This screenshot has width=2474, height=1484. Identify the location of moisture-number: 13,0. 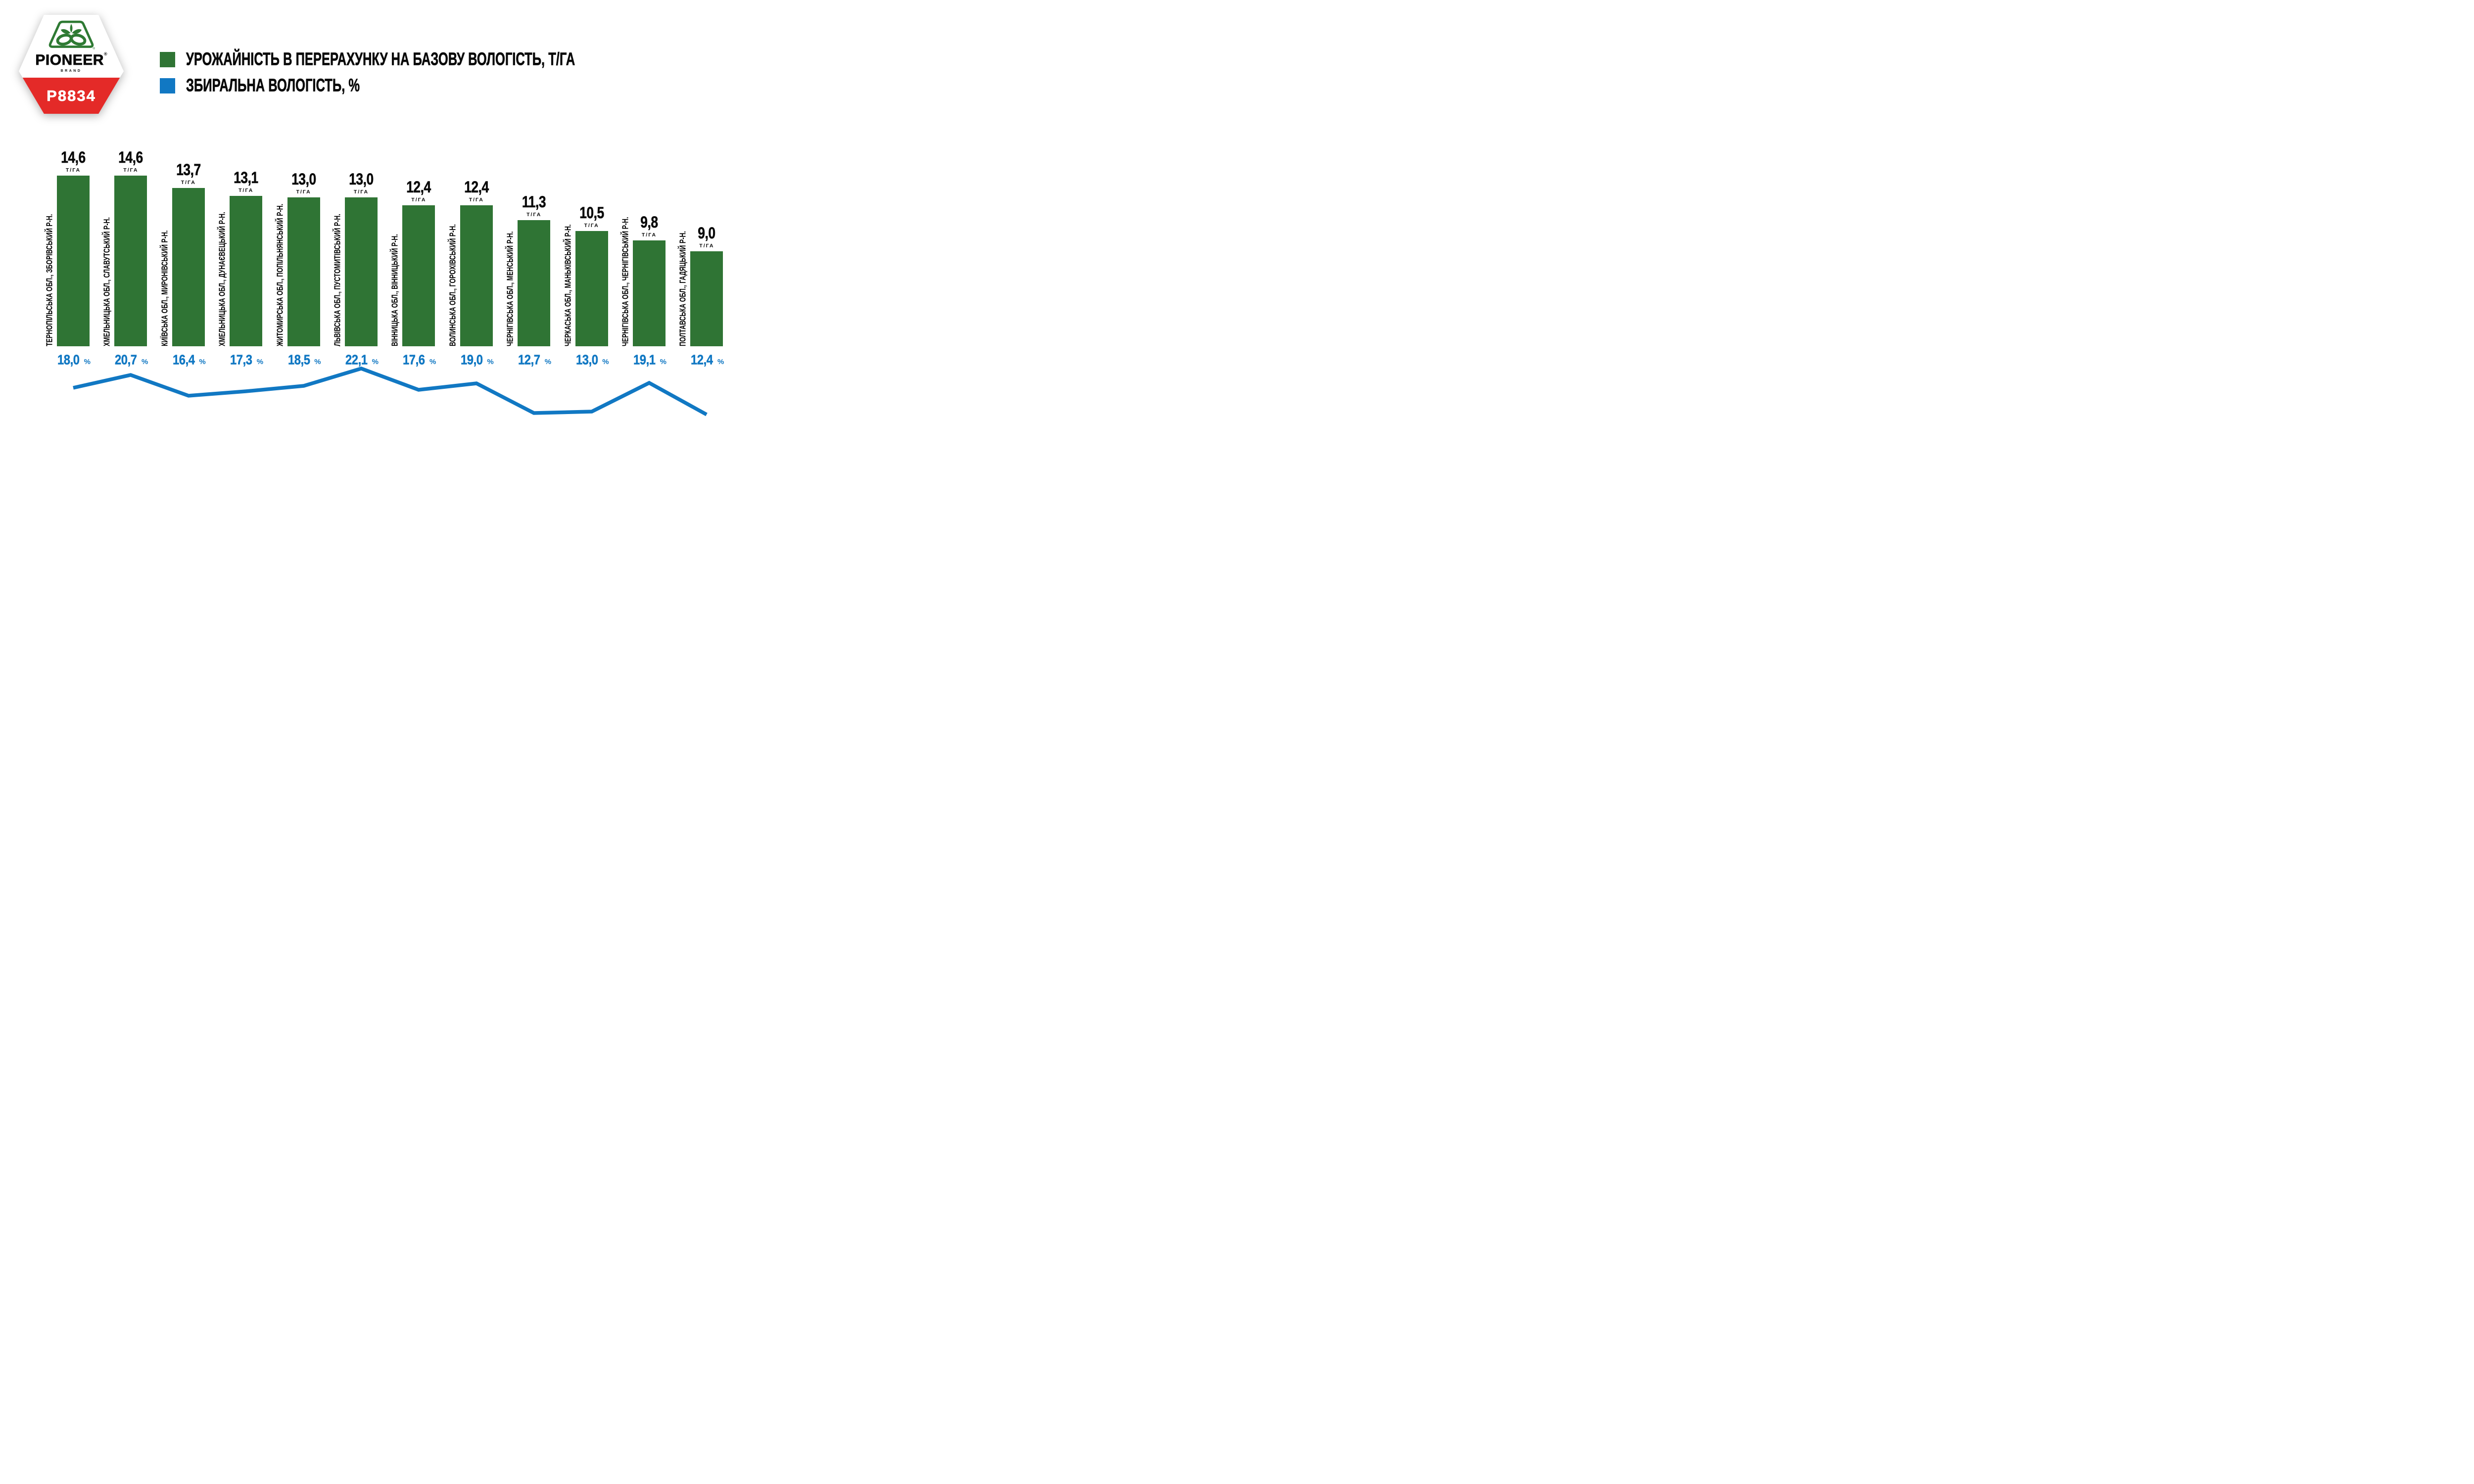
(587, 360).